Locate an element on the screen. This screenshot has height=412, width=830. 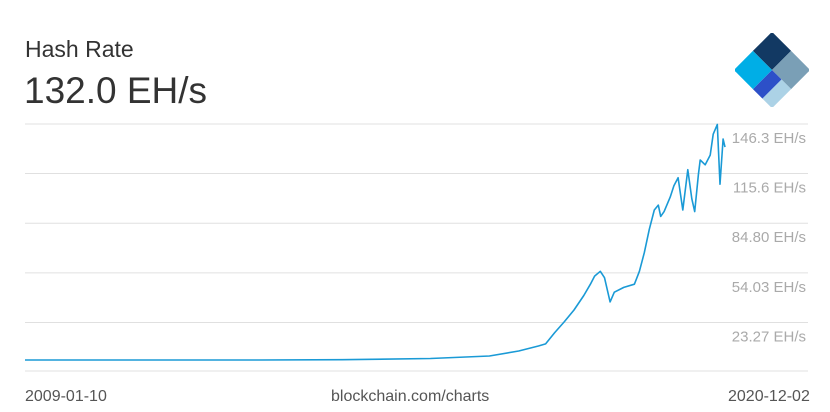
y-tick-label: 84.80 EH/s is located at coordinates (769, 237).